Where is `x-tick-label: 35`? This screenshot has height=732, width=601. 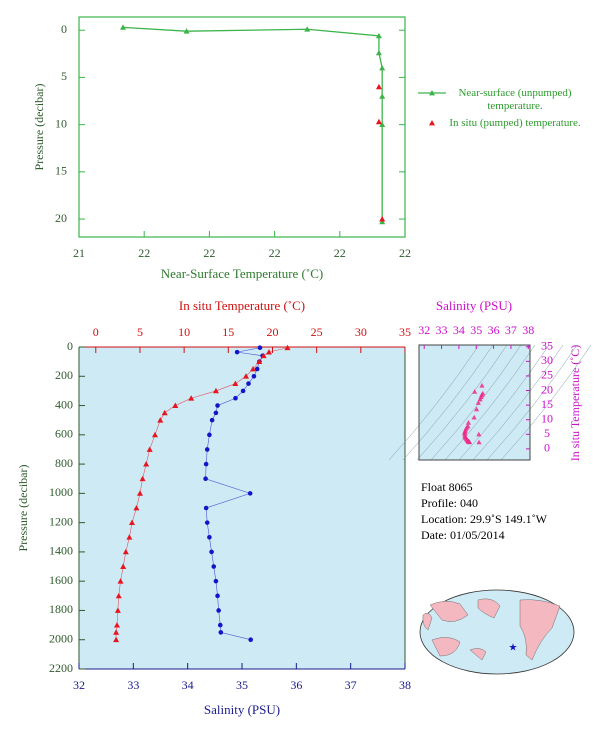
x-tick-label: 35 is located at coordinates (242, 685).